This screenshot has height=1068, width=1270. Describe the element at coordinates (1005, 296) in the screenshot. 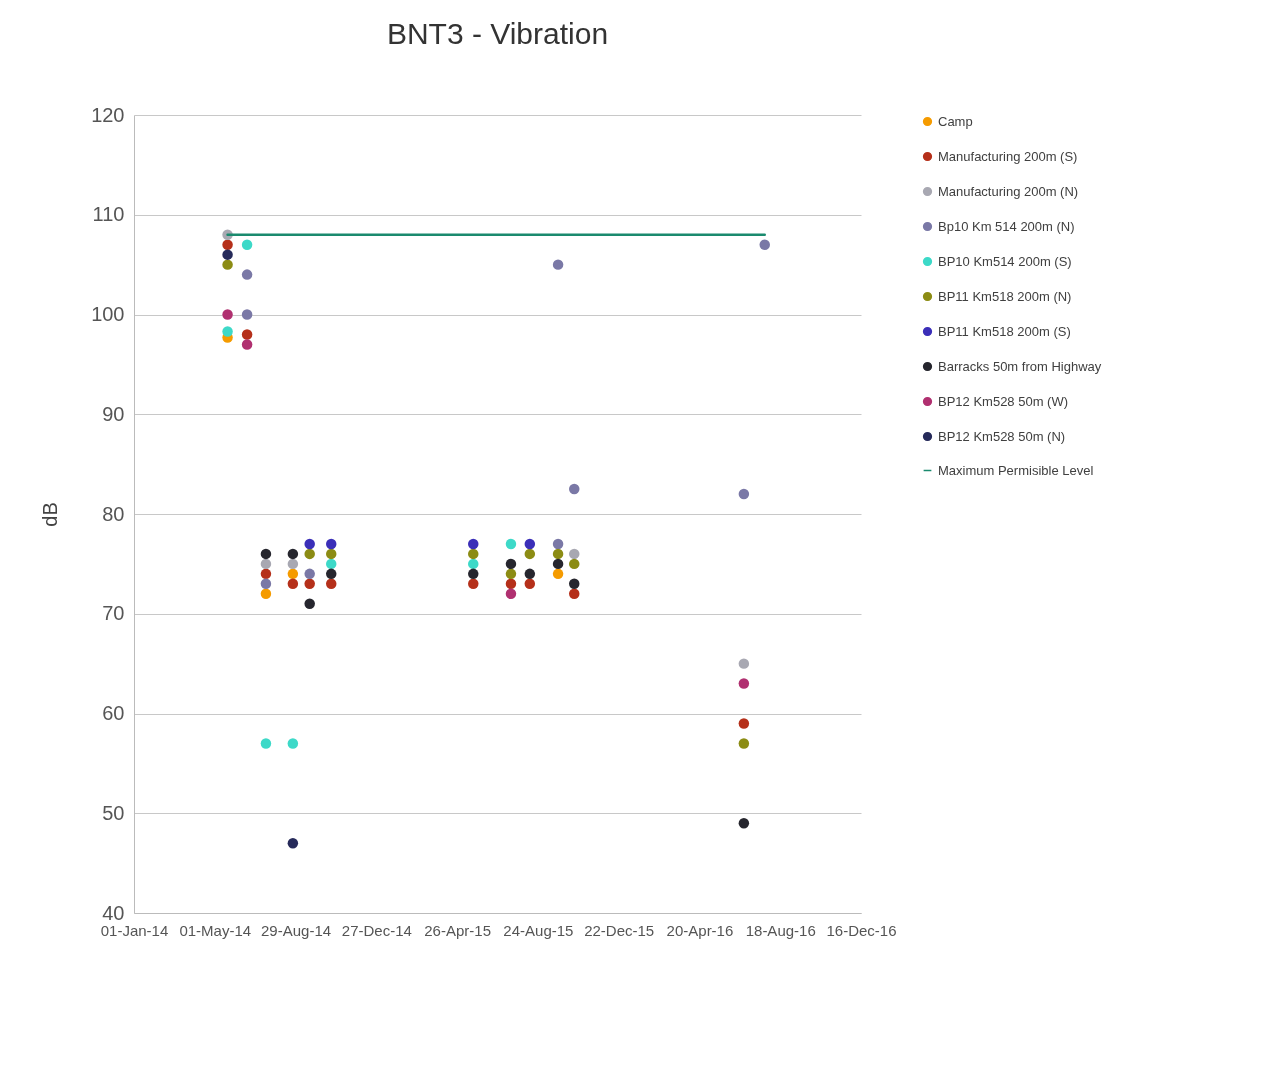

I see `legend-label: BP11 Km518 200m (N)` at that location.